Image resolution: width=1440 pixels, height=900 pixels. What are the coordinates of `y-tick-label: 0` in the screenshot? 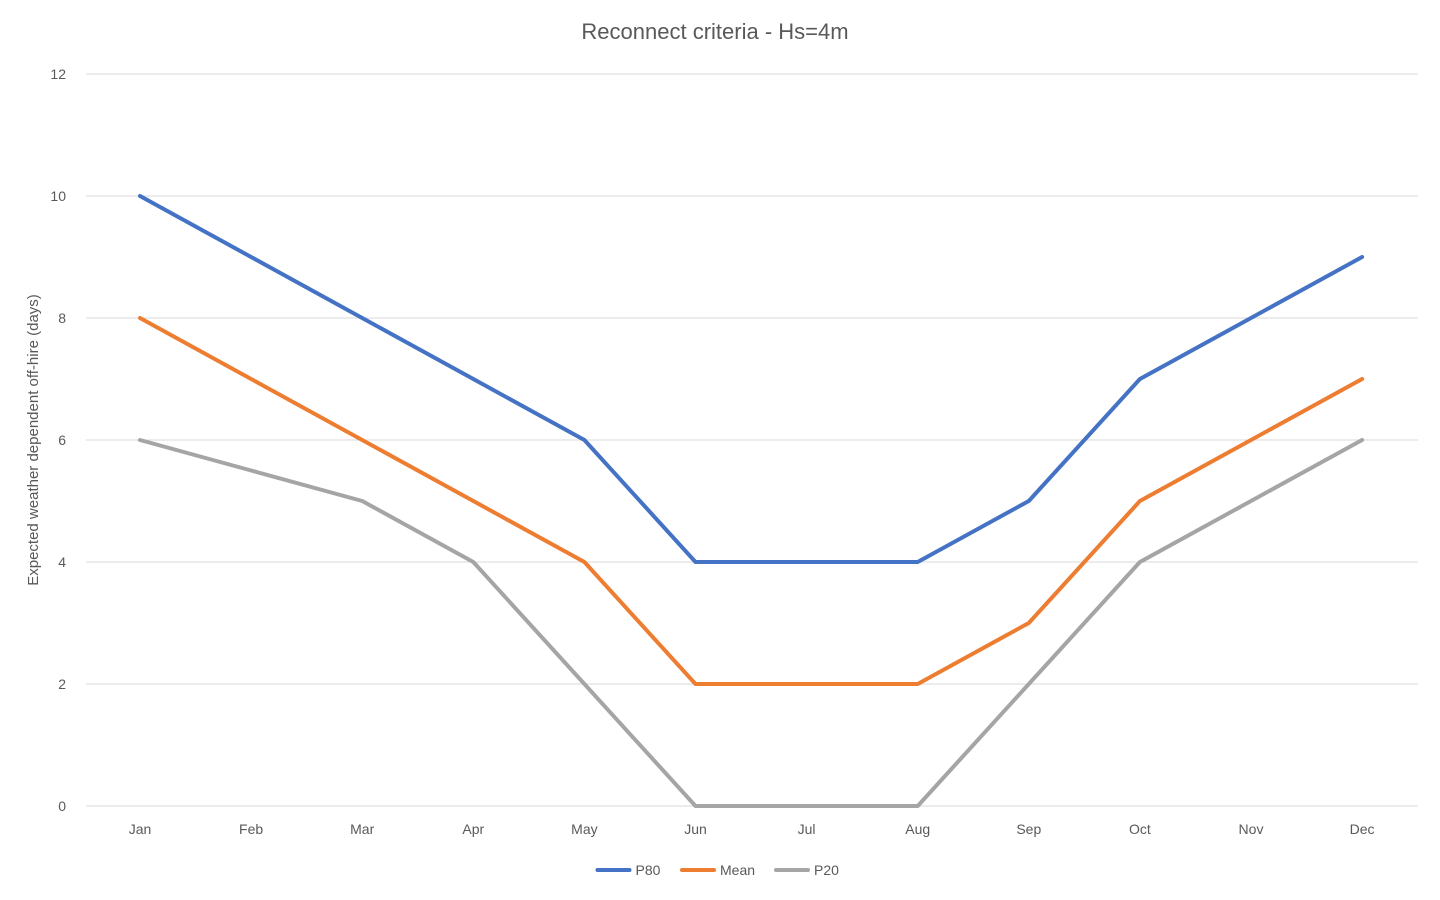 It's located at (62, 806).